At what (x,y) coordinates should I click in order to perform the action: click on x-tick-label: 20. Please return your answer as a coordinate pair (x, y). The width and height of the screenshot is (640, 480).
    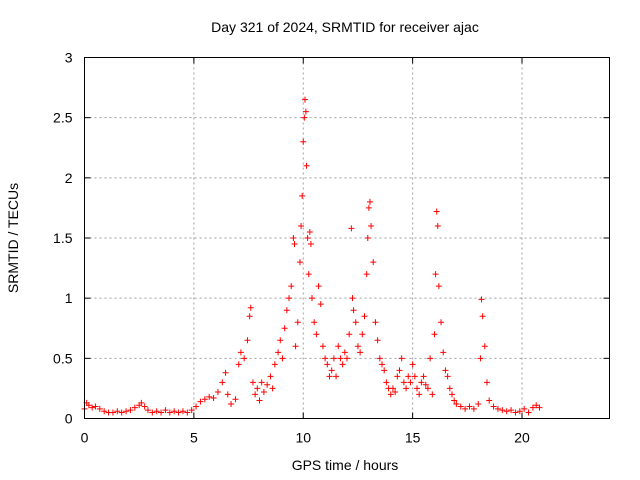
    Looking at the image, I should click on (522, 438).